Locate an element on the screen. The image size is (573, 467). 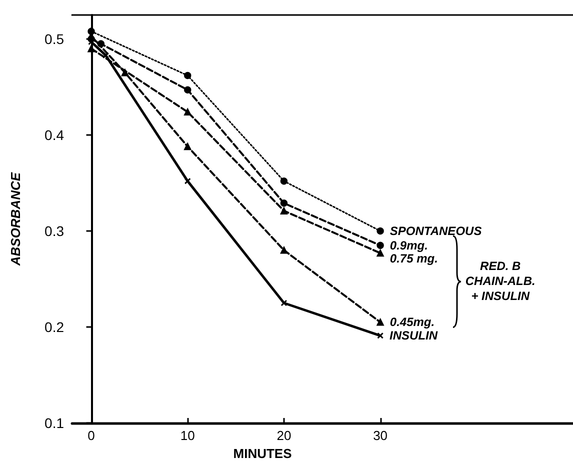
y-tick-label: 0.4 is located at coordinates (54, 135).